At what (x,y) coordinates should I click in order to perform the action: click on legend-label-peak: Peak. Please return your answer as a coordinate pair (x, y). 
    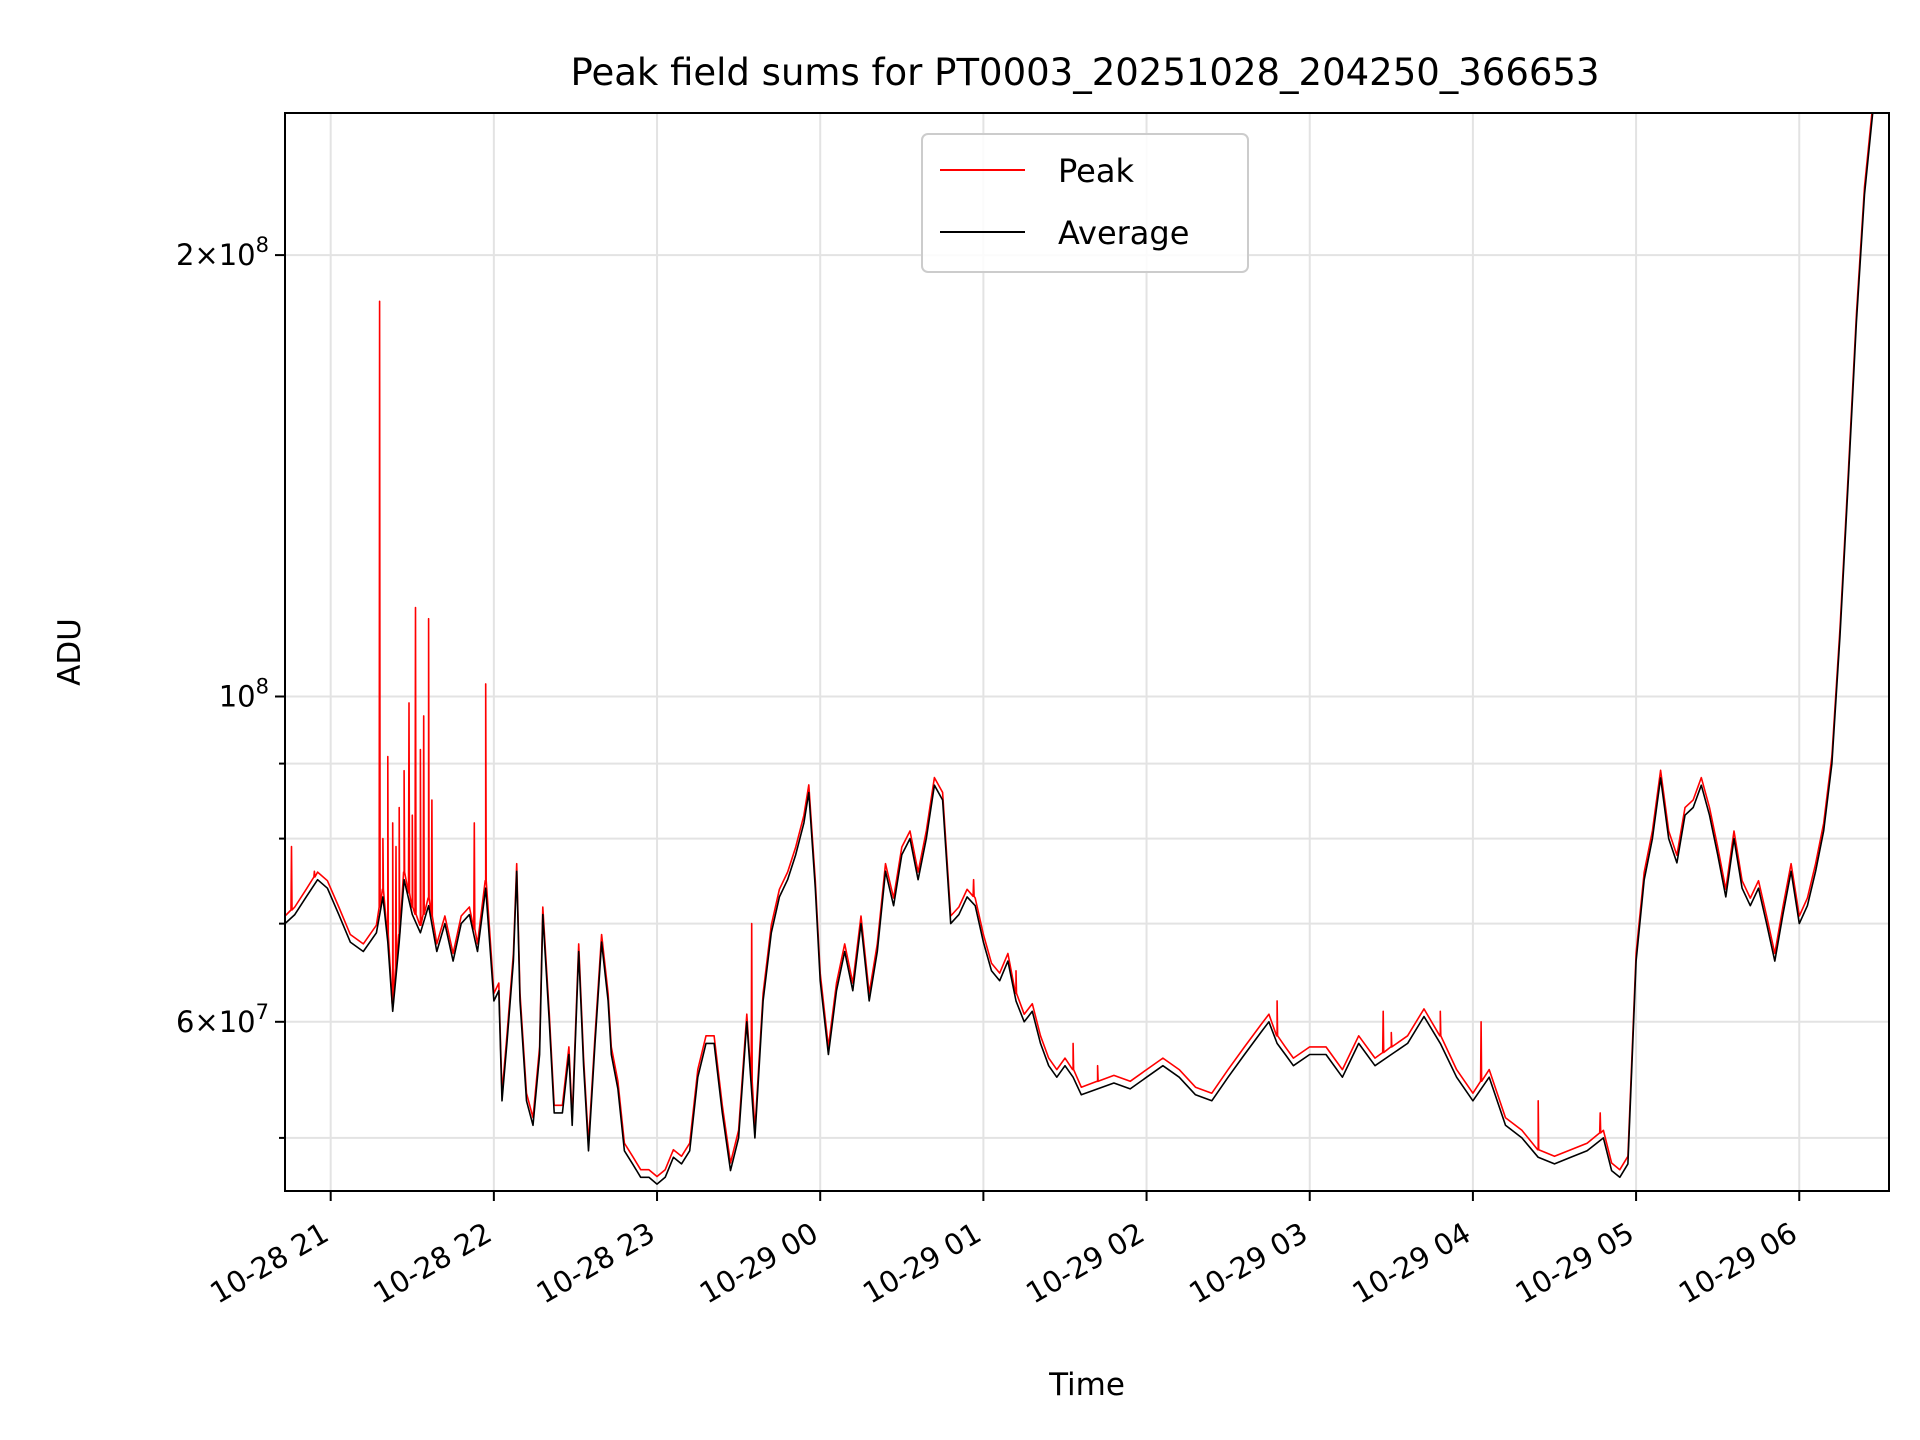
    Looking at the image, I should click on (1096, 171).